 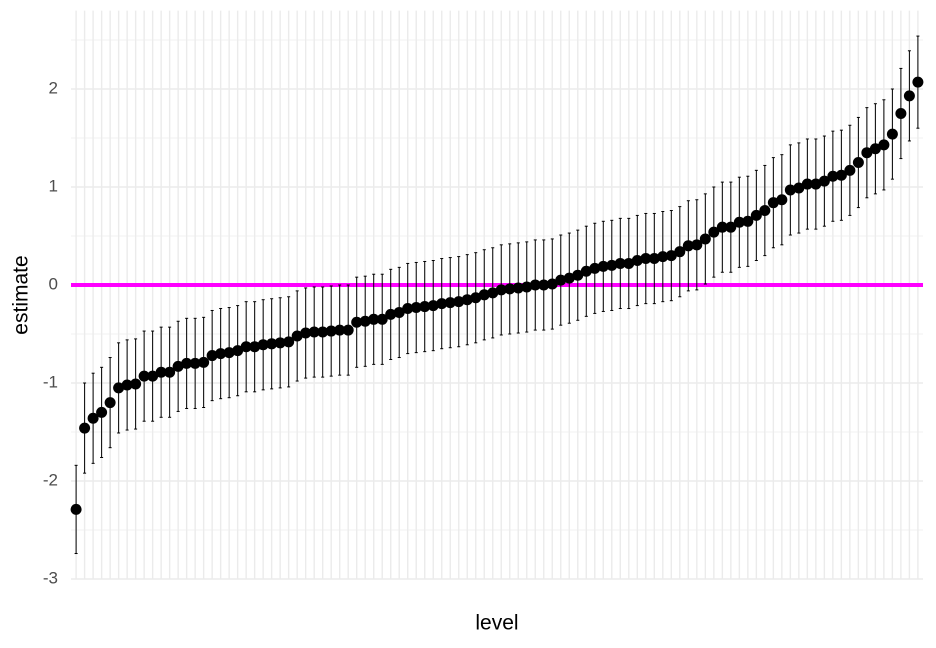 What do you see at coordinates (496, 623) in the screenshot?
I see `x-axis-title: level` at bounding box center [496, 623].